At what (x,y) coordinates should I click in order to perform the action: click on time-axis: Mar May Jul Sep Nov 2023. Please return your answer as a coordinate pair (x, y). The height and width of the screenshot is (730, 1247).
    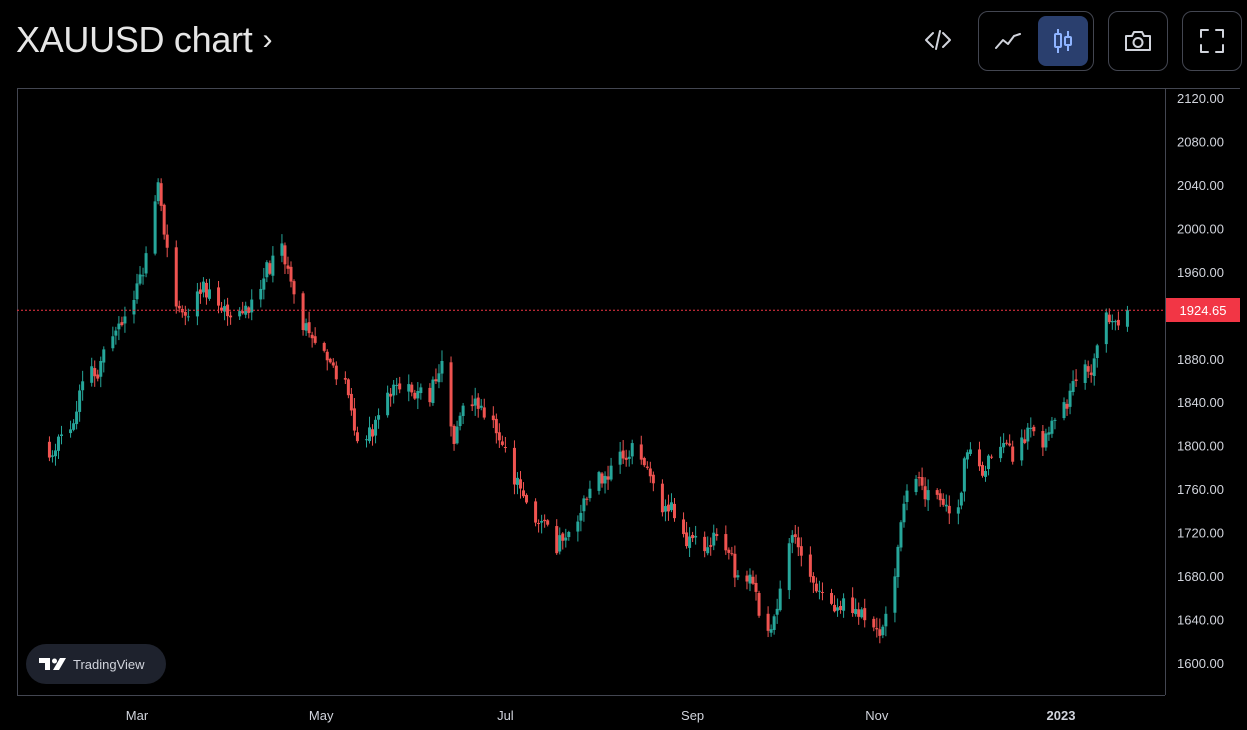
    Looking at the image, I should click on (601, 715).